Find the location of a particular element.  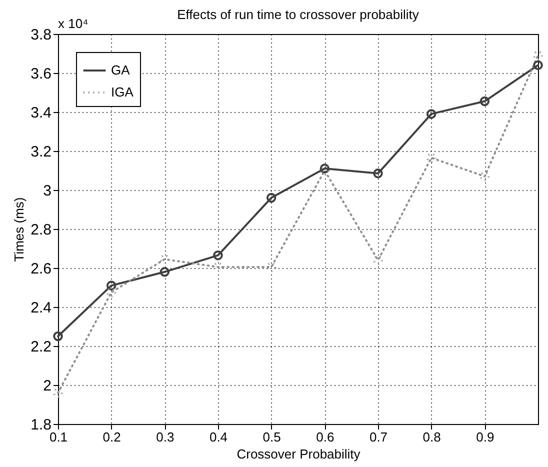

text: x 10⁴ is located at coordinates (73, 23).